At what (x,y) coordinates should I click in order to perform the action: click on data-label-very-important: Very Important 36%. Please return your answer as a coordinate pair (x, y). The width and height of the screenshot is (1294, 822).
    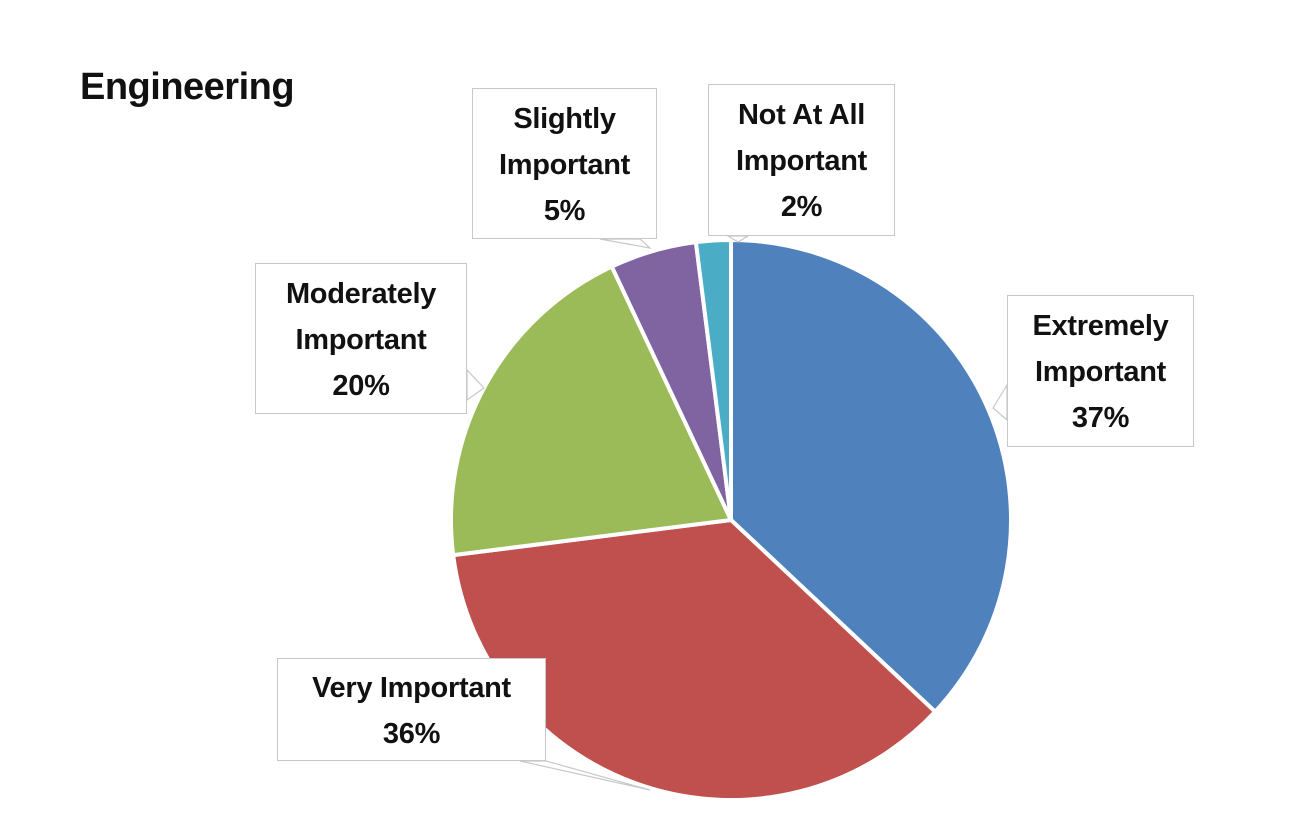
    Looking at the image, I should click on (411, 709).